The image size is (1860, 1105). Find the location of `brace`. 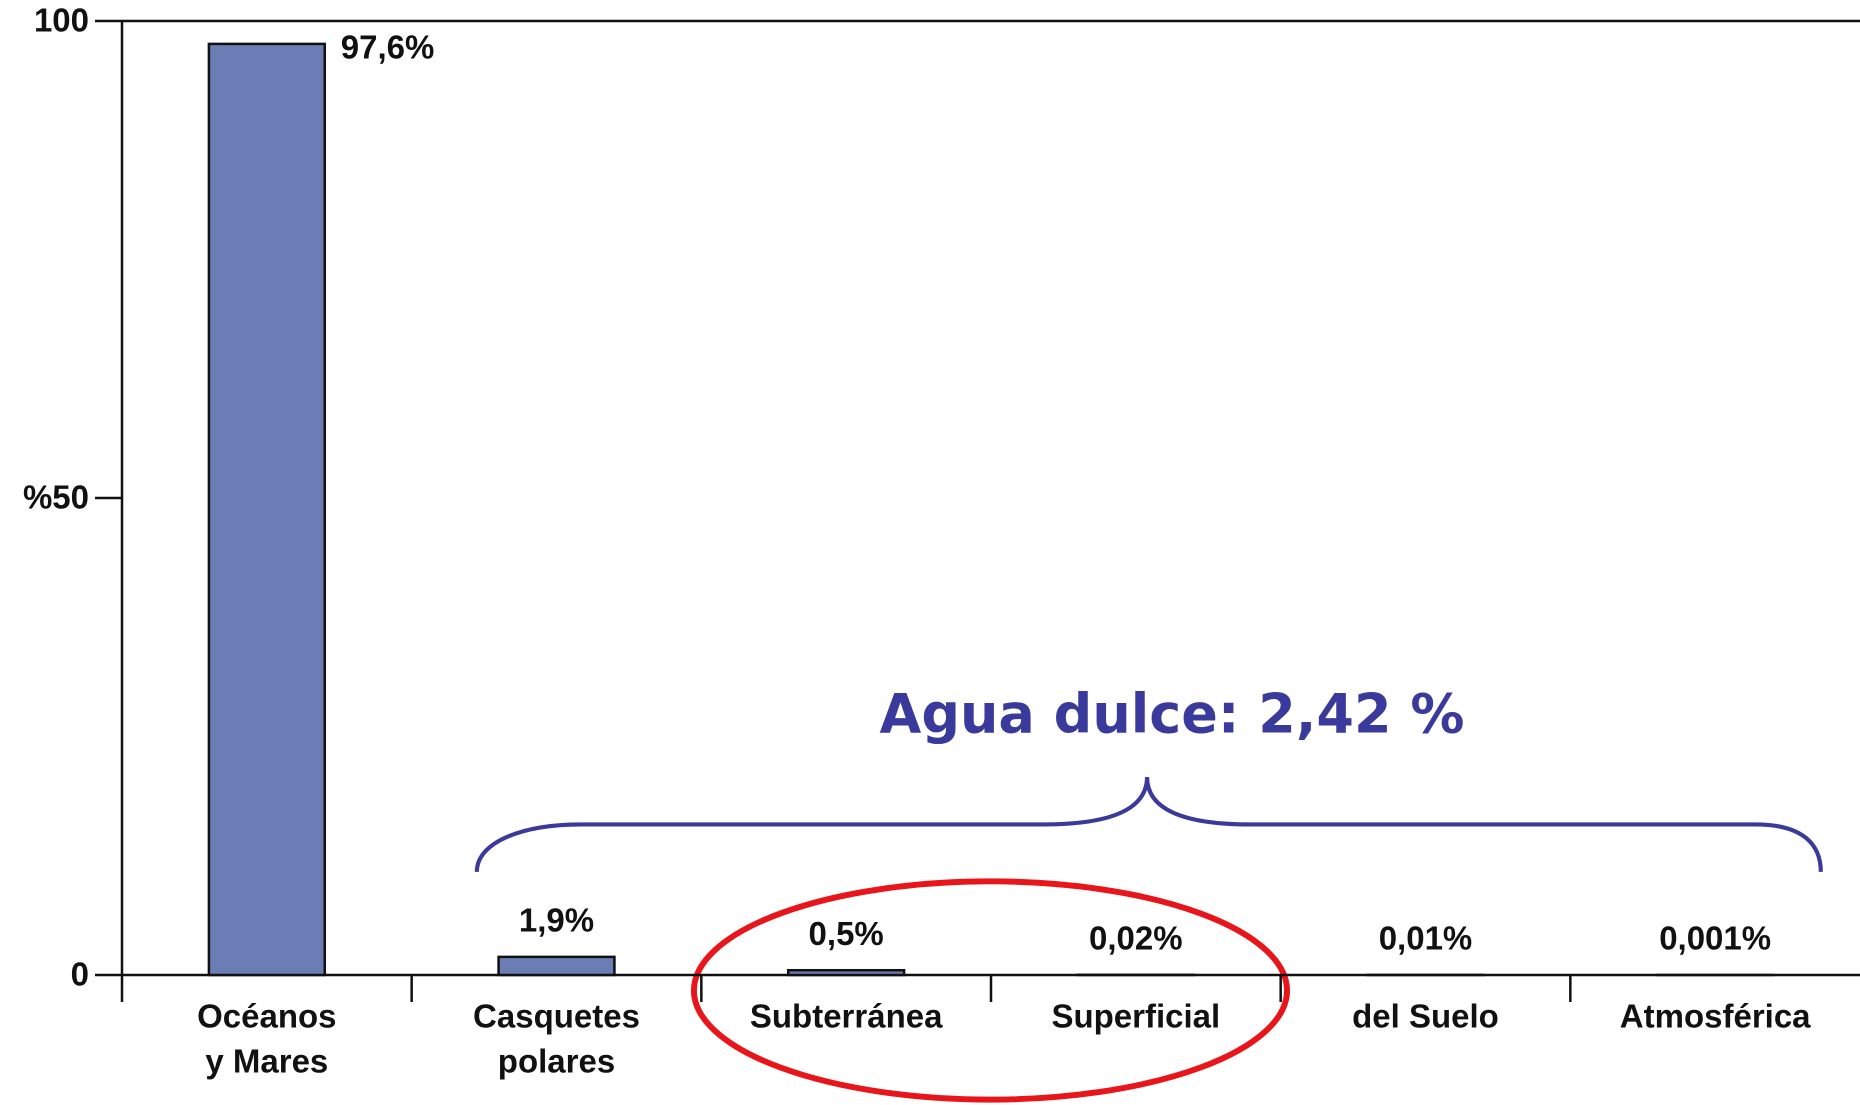

brace is located at coordinates (1148, 824).